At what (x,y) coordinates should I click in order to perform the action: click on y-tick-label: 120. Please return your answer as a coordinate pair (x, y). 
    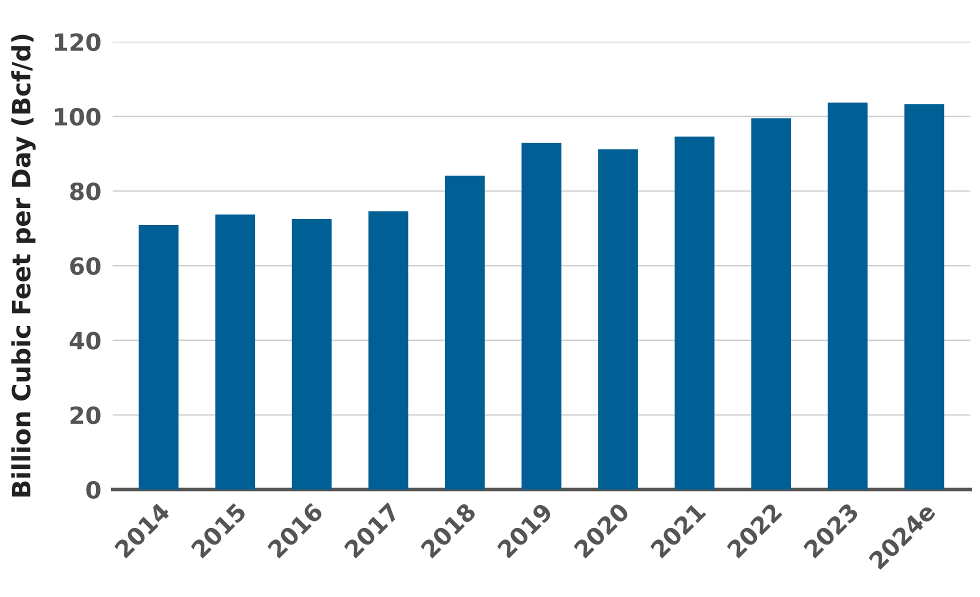
    Looking at the image, I should click on (77, 42).